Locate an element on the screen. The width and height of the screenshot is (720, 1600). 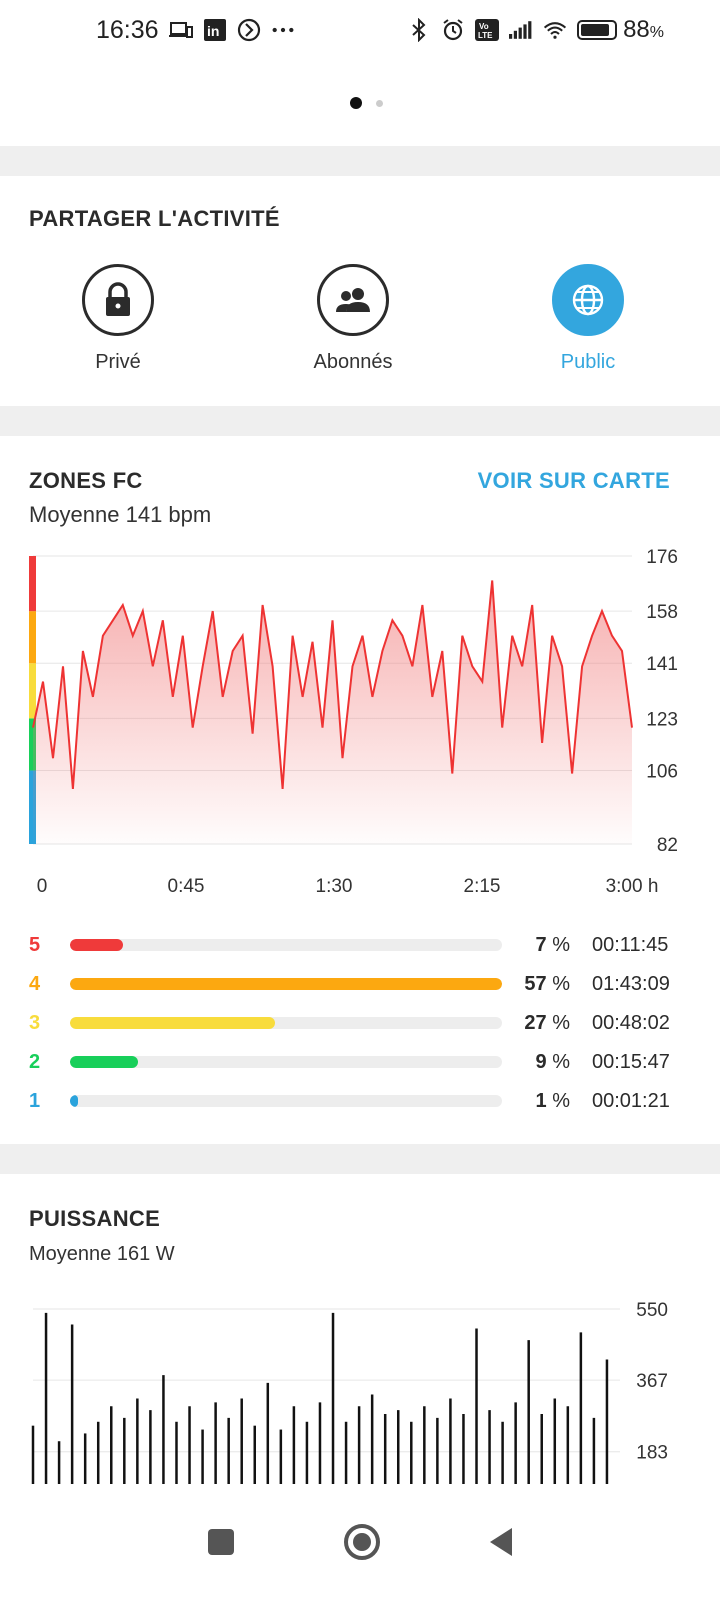
battery-icon: 88% is located at coordinates (620, 30).